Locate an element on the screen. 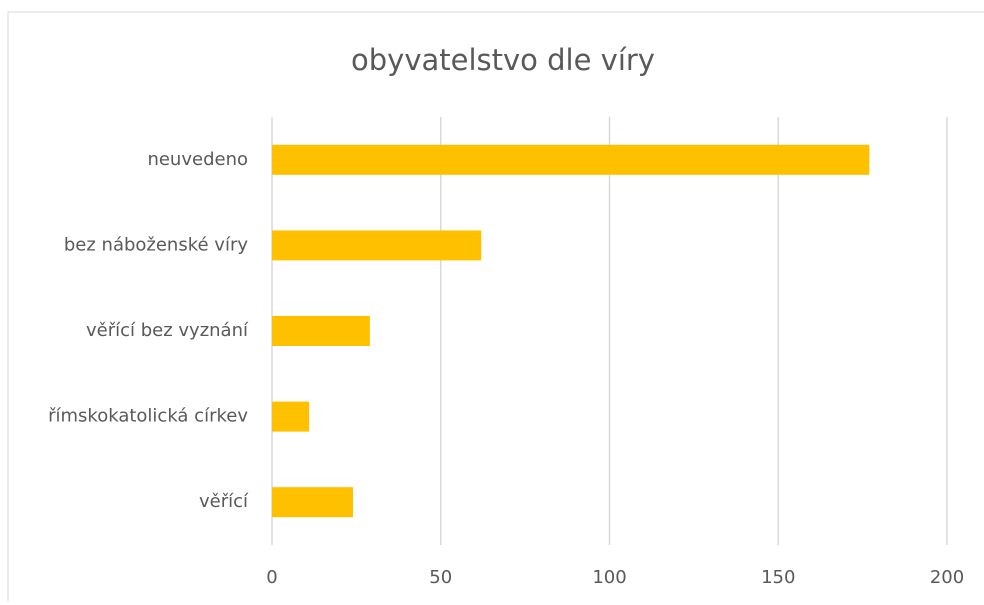 This screenshot has height=605, width=984. x-tick-label: 200 is located at coordinates (947, 577).